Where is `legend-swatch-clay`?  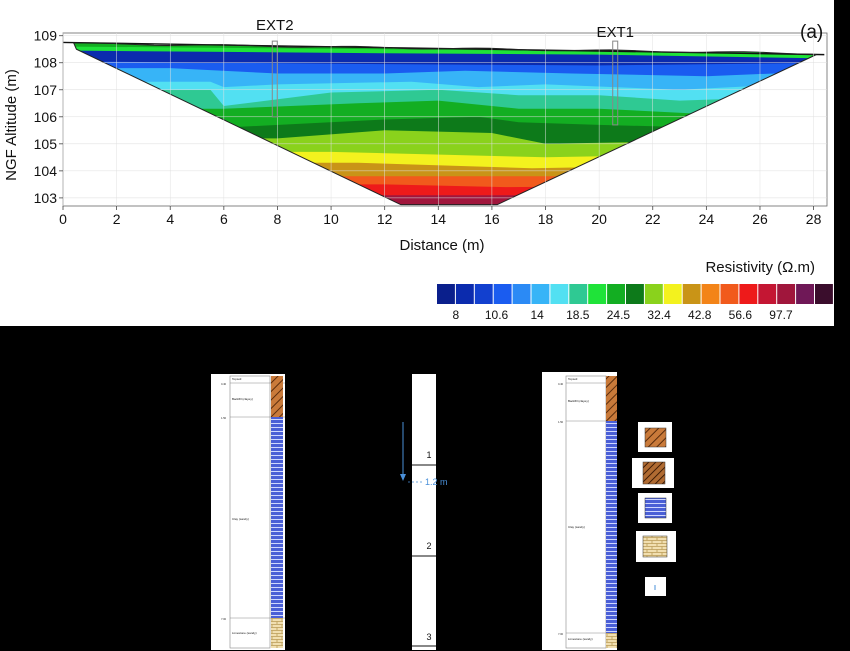 legend-swatch-clay is located at coordinates (655, 508).